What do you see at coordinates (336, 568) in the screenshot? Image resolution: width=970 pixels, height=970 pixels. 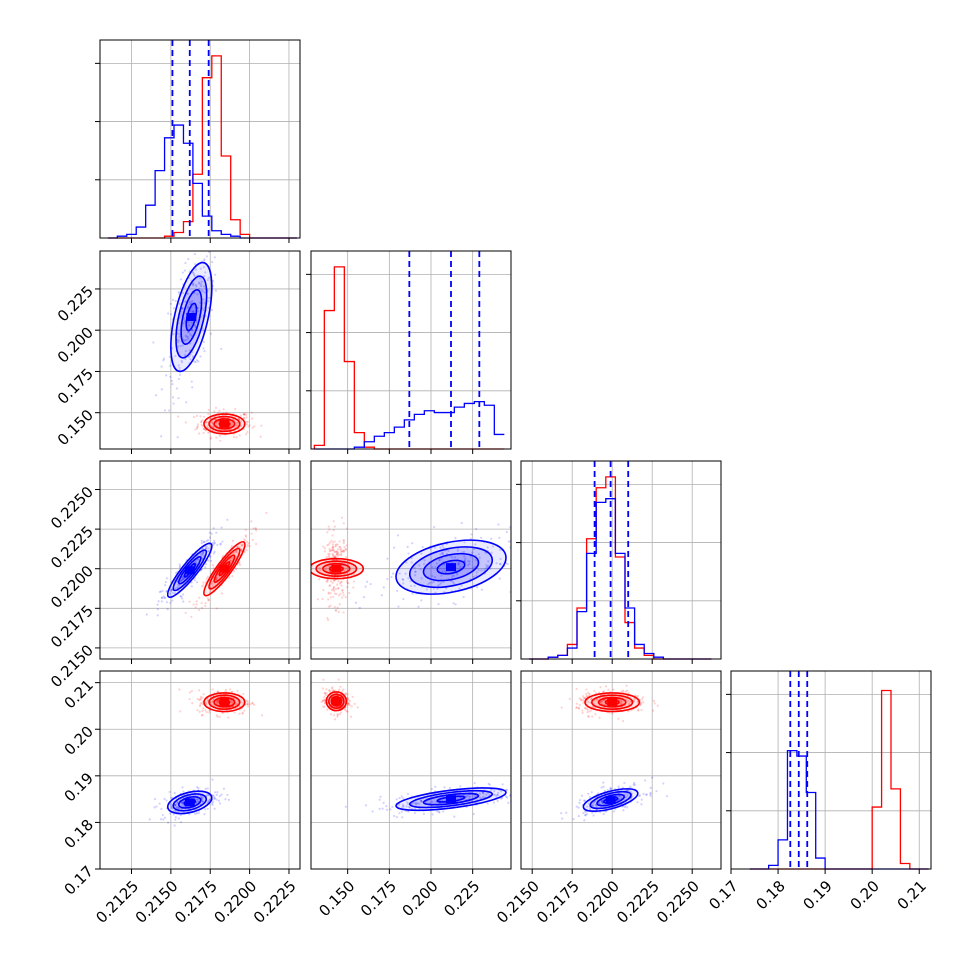 I see `pair-1-2-red-peak` at bounding box center [336, 568].